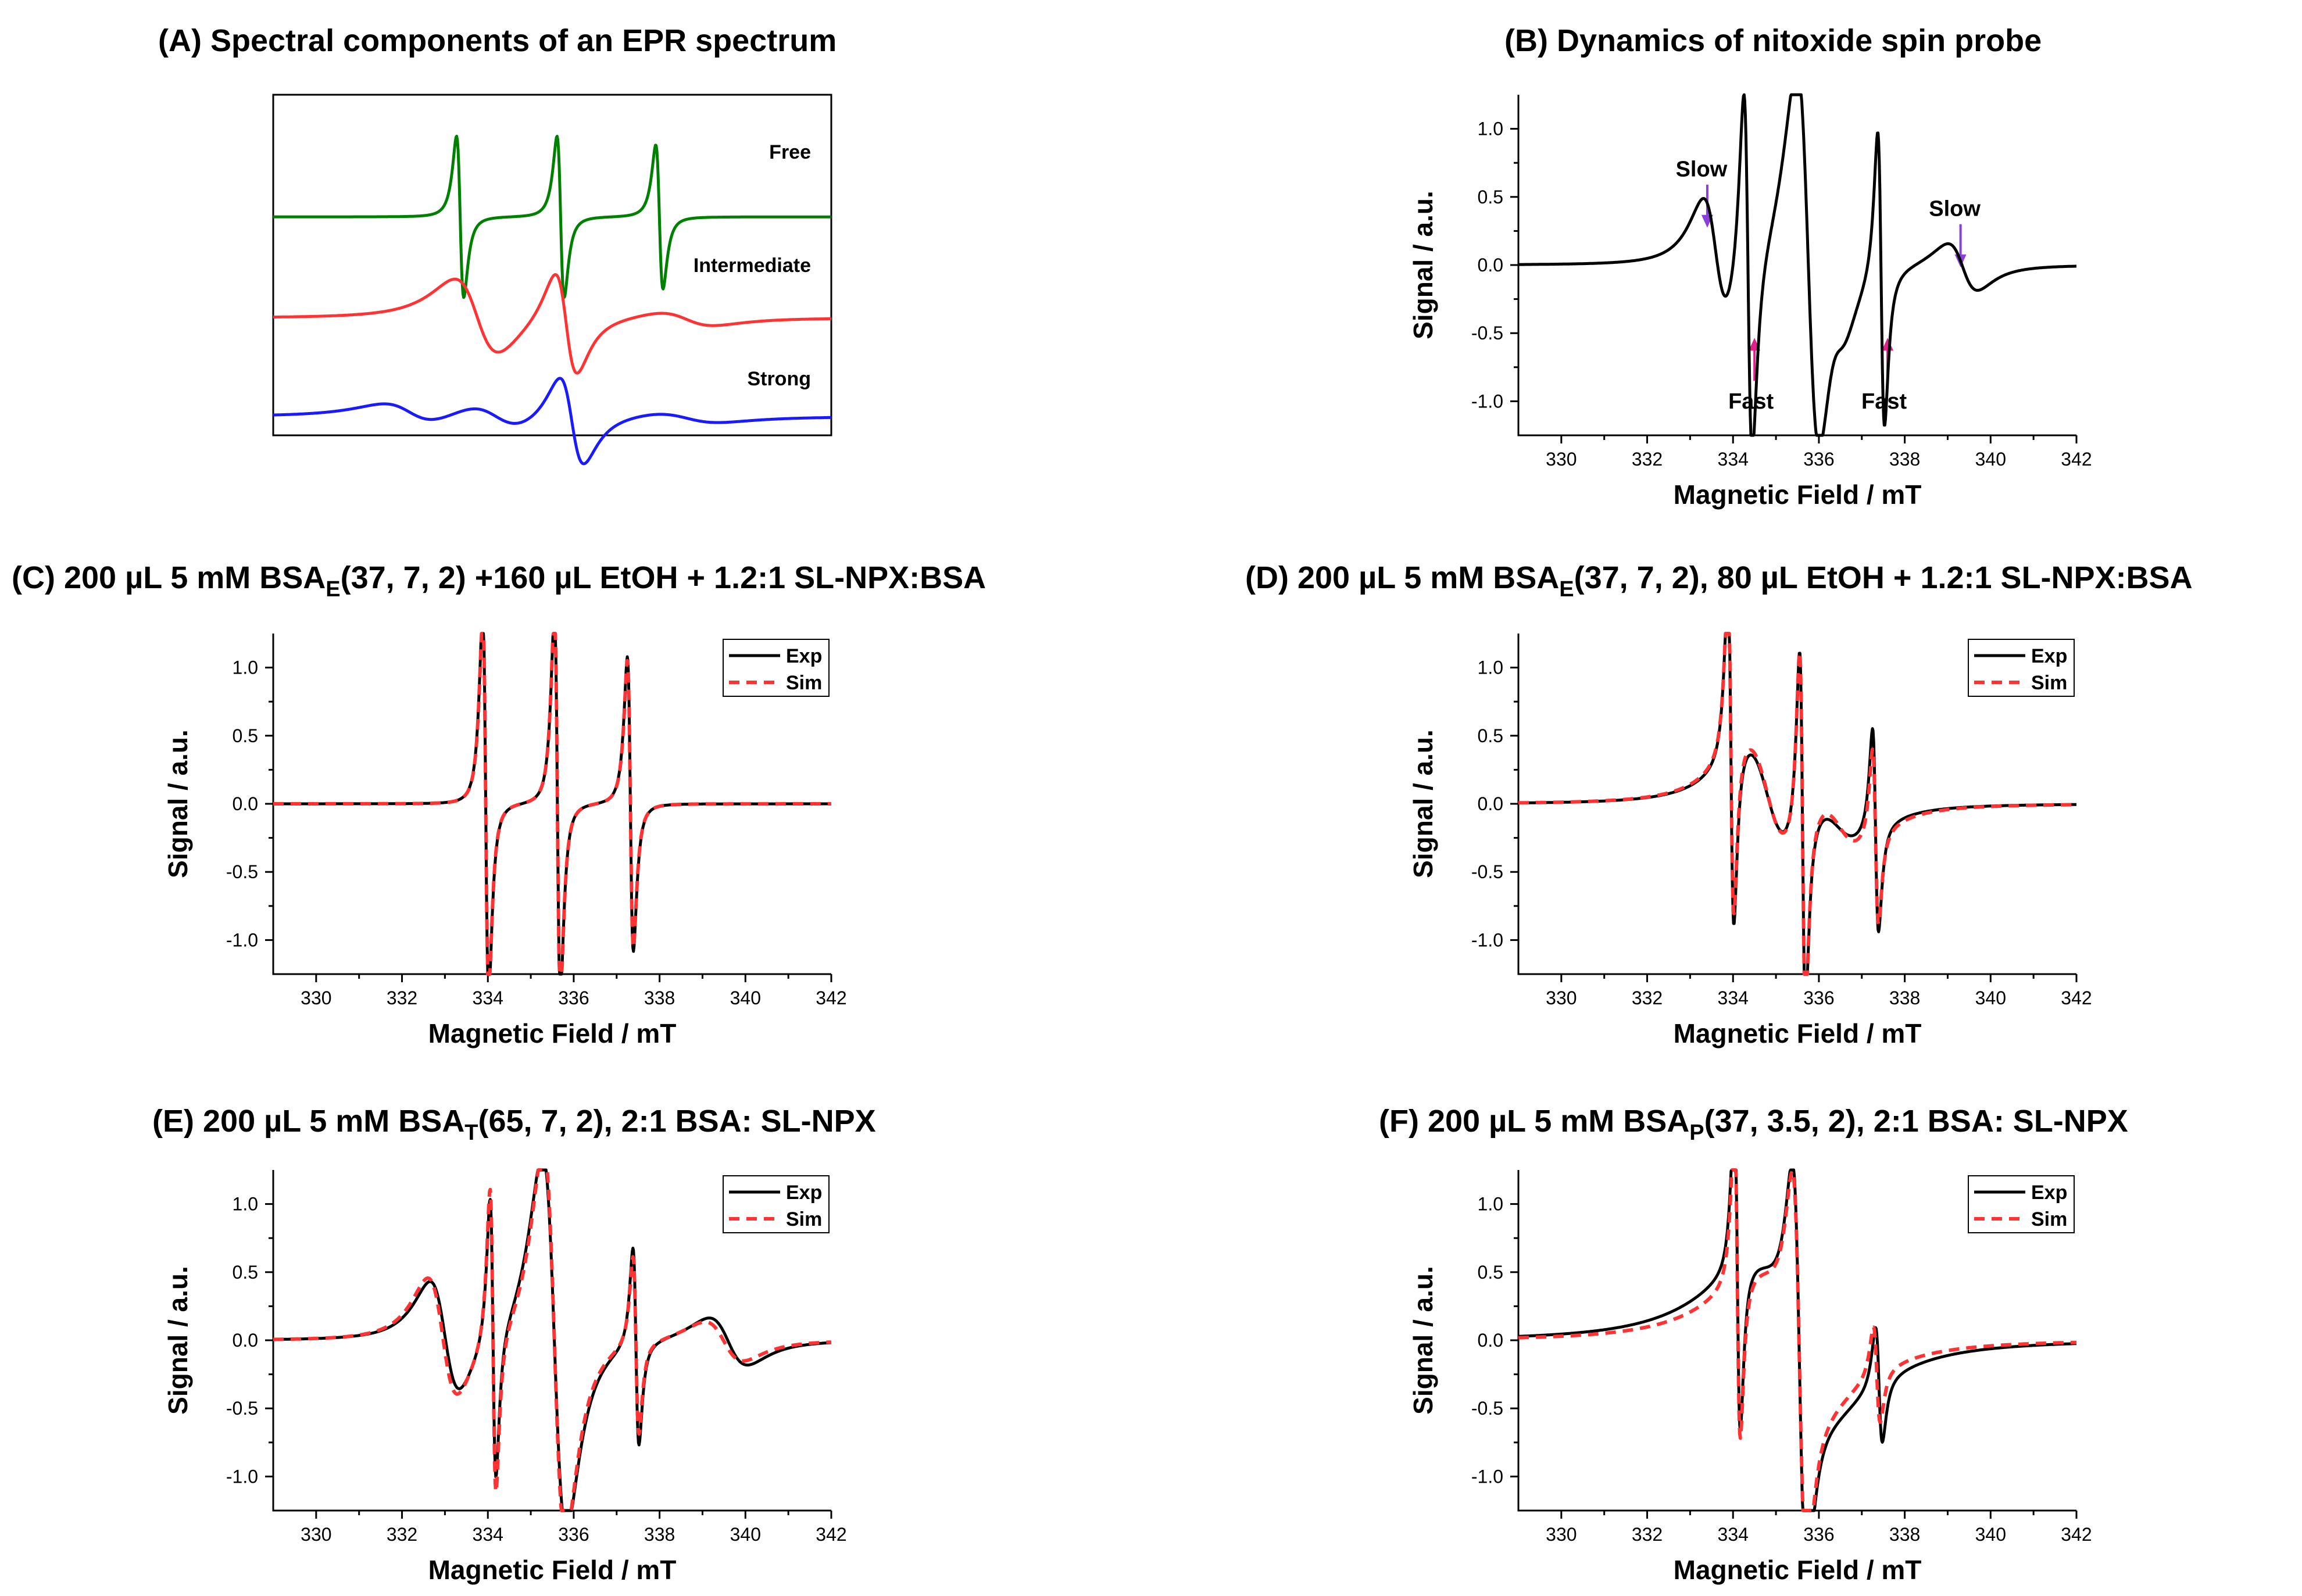 This screenshot has height=1596, width=2302. What do you see at coordinates (1487, 401) in the screenshot?
I see `panel-b-ytick-label: -1.0` at bounding box center [1487, 401].